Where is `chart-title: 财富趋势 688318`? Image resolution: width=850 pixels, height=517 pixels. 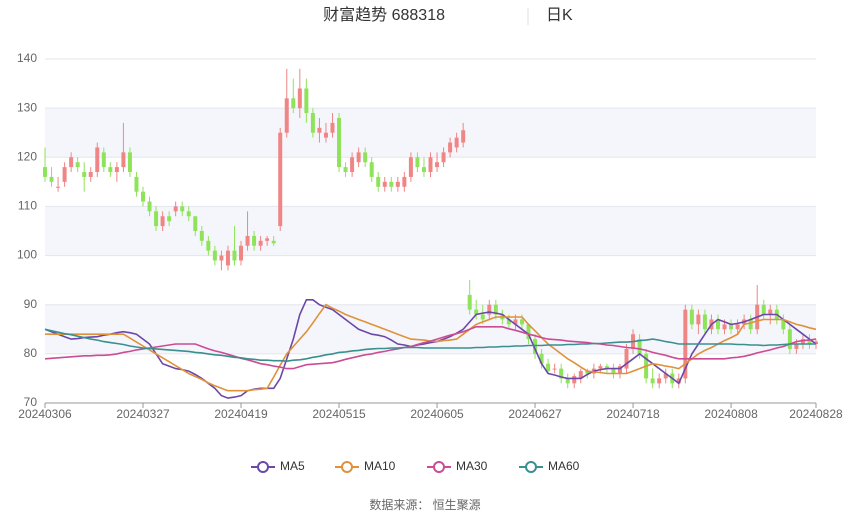
chart-title: 财富趋势 688318 is located at coordinates (384, 15).